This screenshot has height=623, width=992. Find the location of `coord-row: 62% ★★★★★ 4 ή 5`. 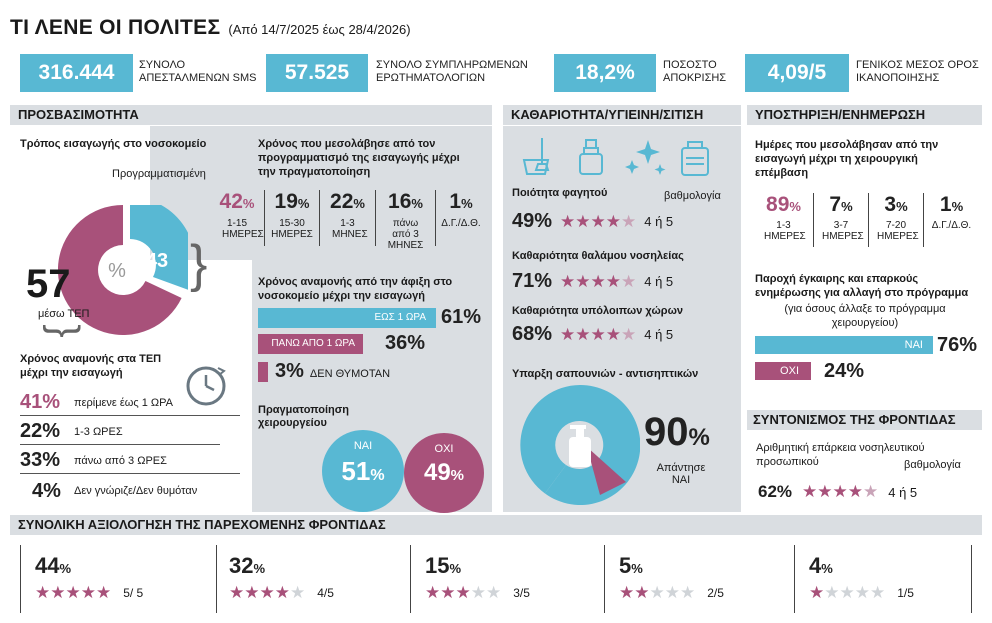

coord-row: 62% ★★★★★ 4 ή 5 is located at coordinates (837, 492).